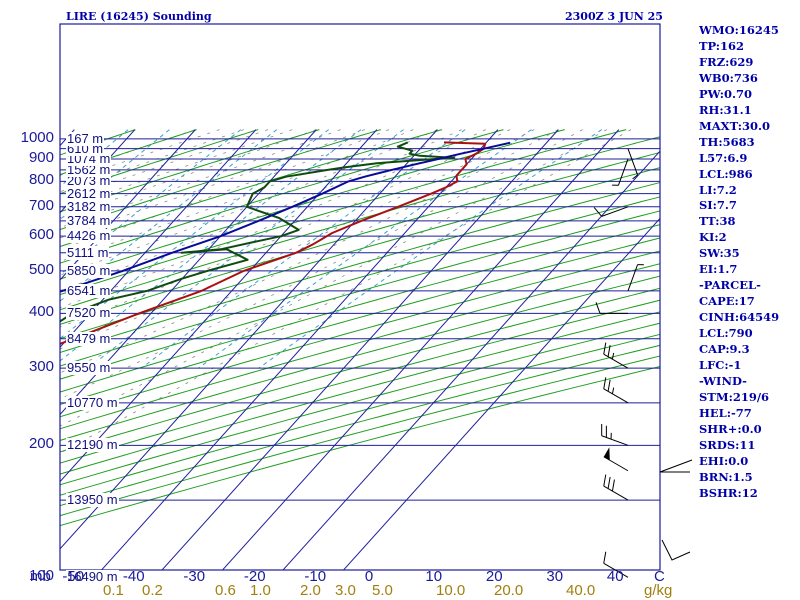 Image resolution: width=800 pixels, height=600 pixels. Describe the element at coordinates (726, 93) in the screenshot. I see `stat-item: PW:0.70` at that location.